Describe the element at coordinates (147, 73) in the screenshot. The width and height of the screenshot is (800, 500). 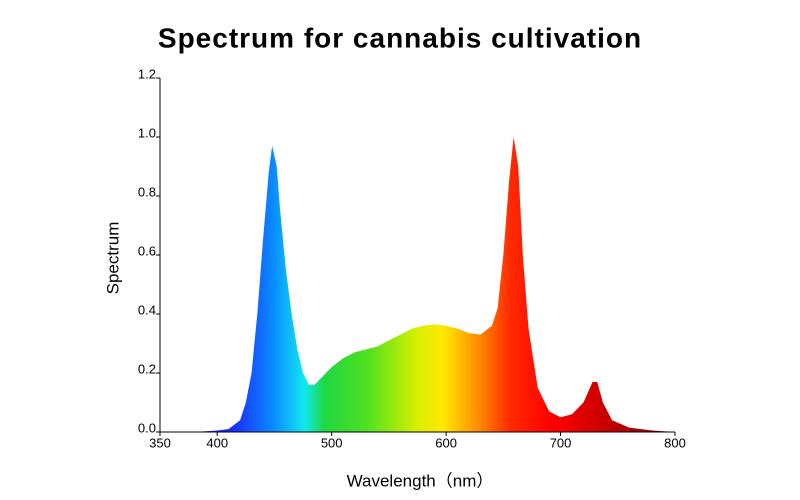
I see `y-tick-label: 1.2` at that location.